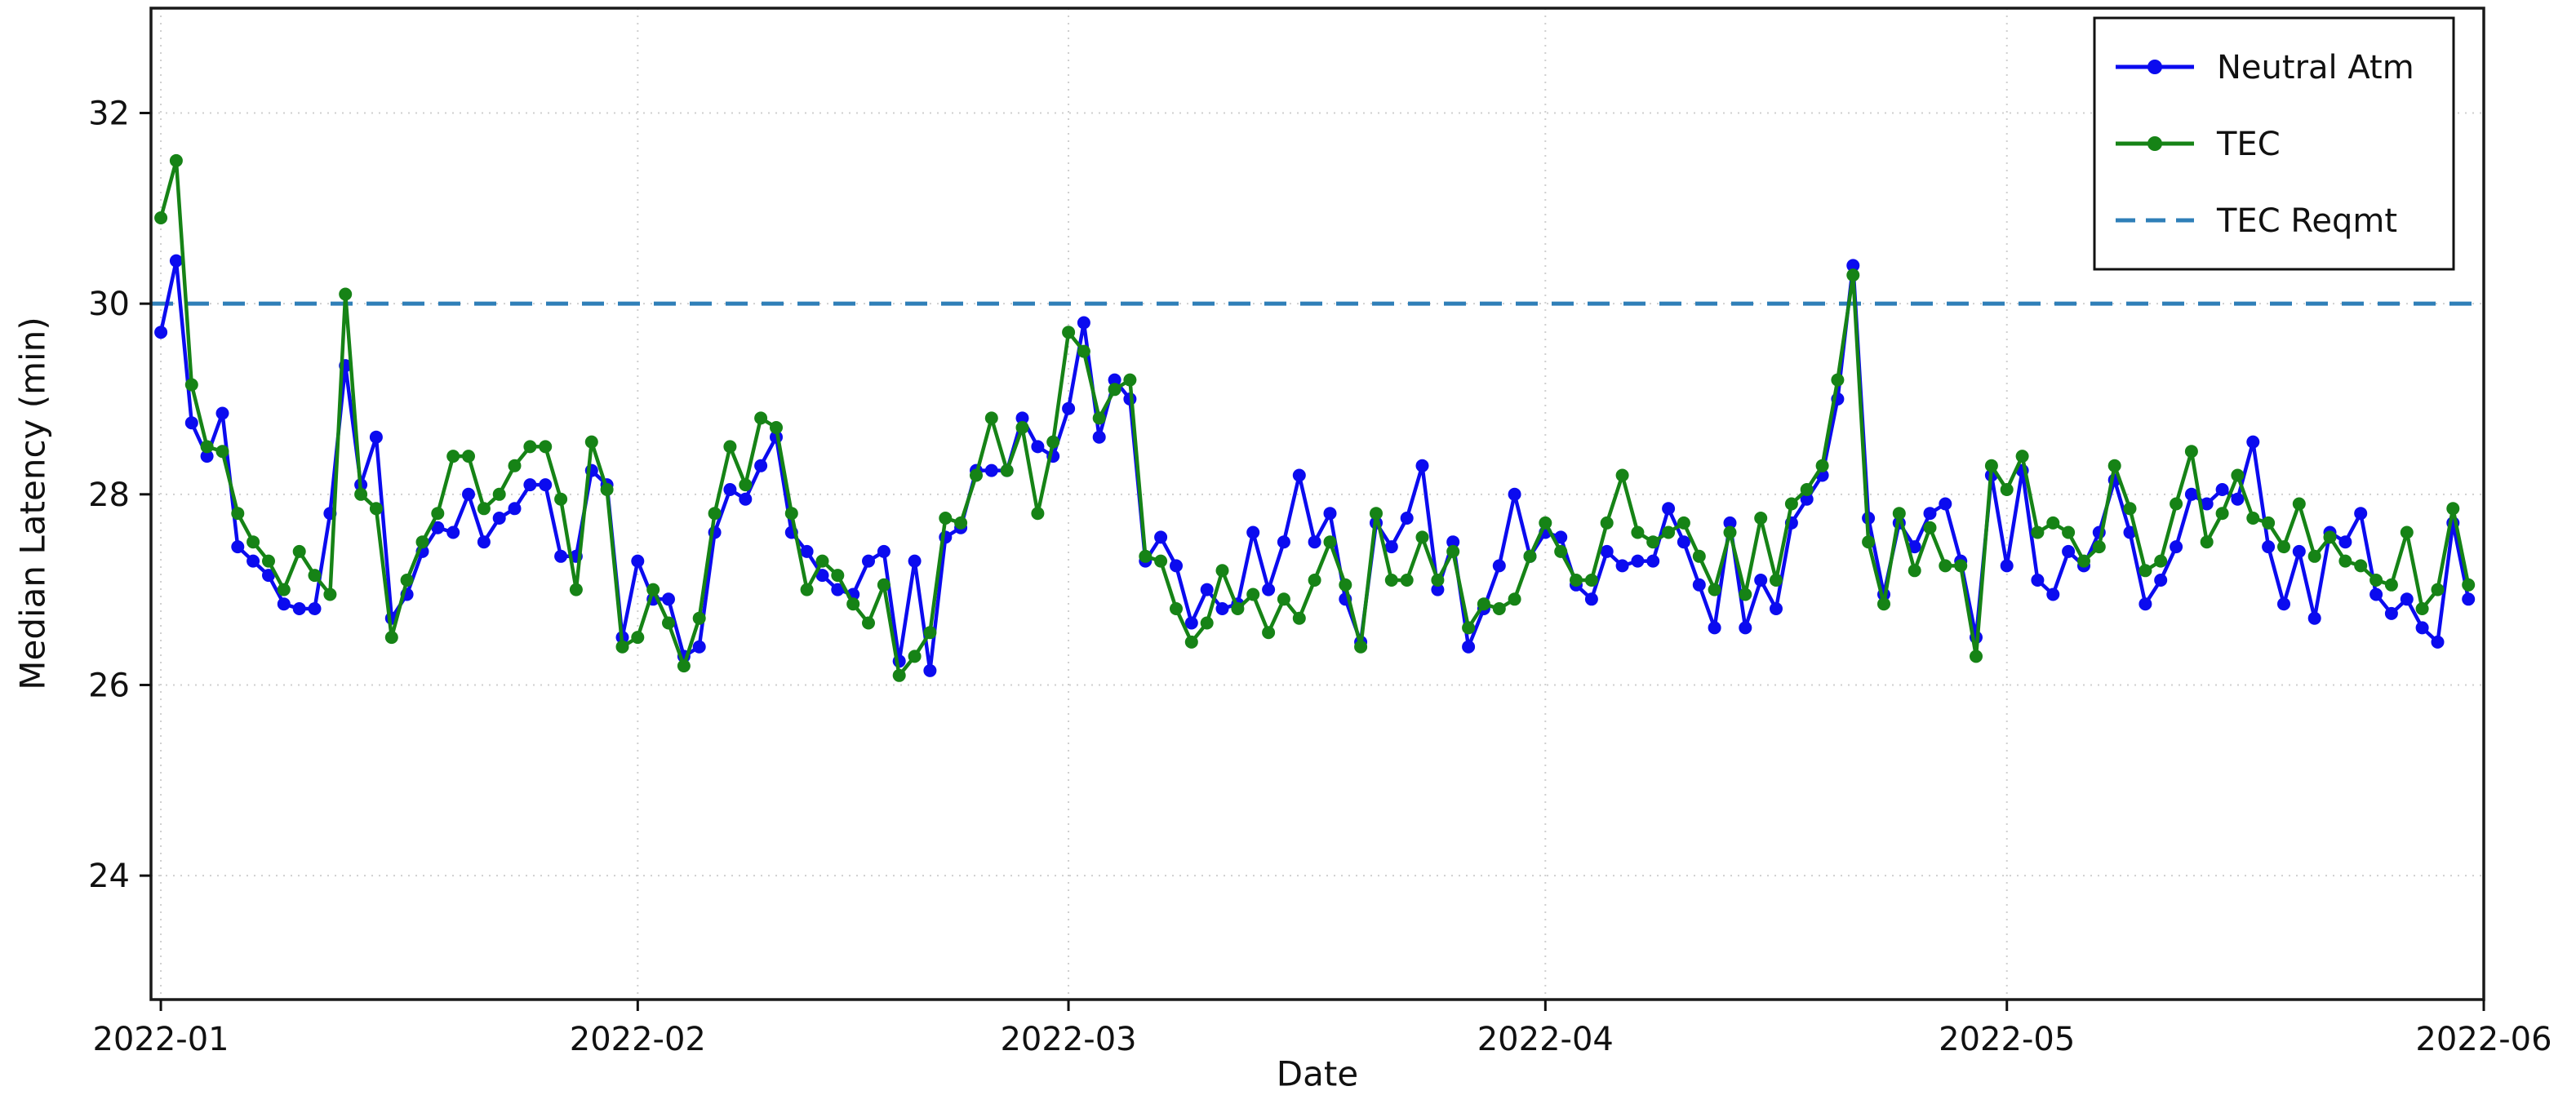 The image size is (2576, 1104). I want to click on legend-sample-marker, so click(2154, 143).